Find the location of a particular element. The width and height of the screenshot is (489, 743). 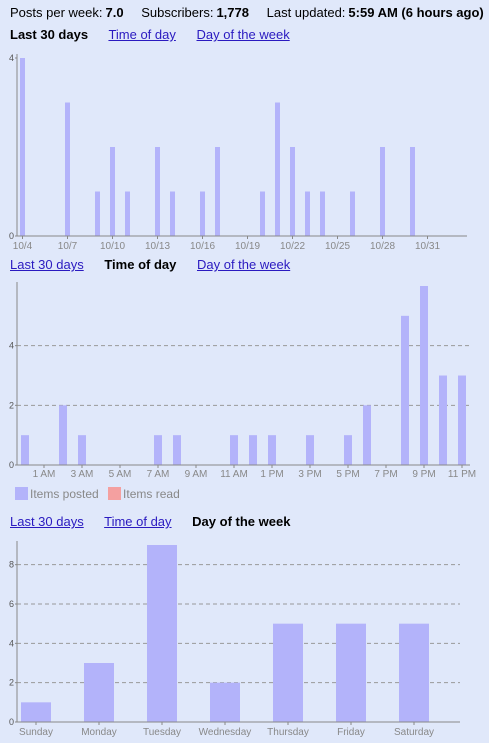

chart-tabs-3: Last 30 days Time of day Day of the week is located at coordinates (158, 521).